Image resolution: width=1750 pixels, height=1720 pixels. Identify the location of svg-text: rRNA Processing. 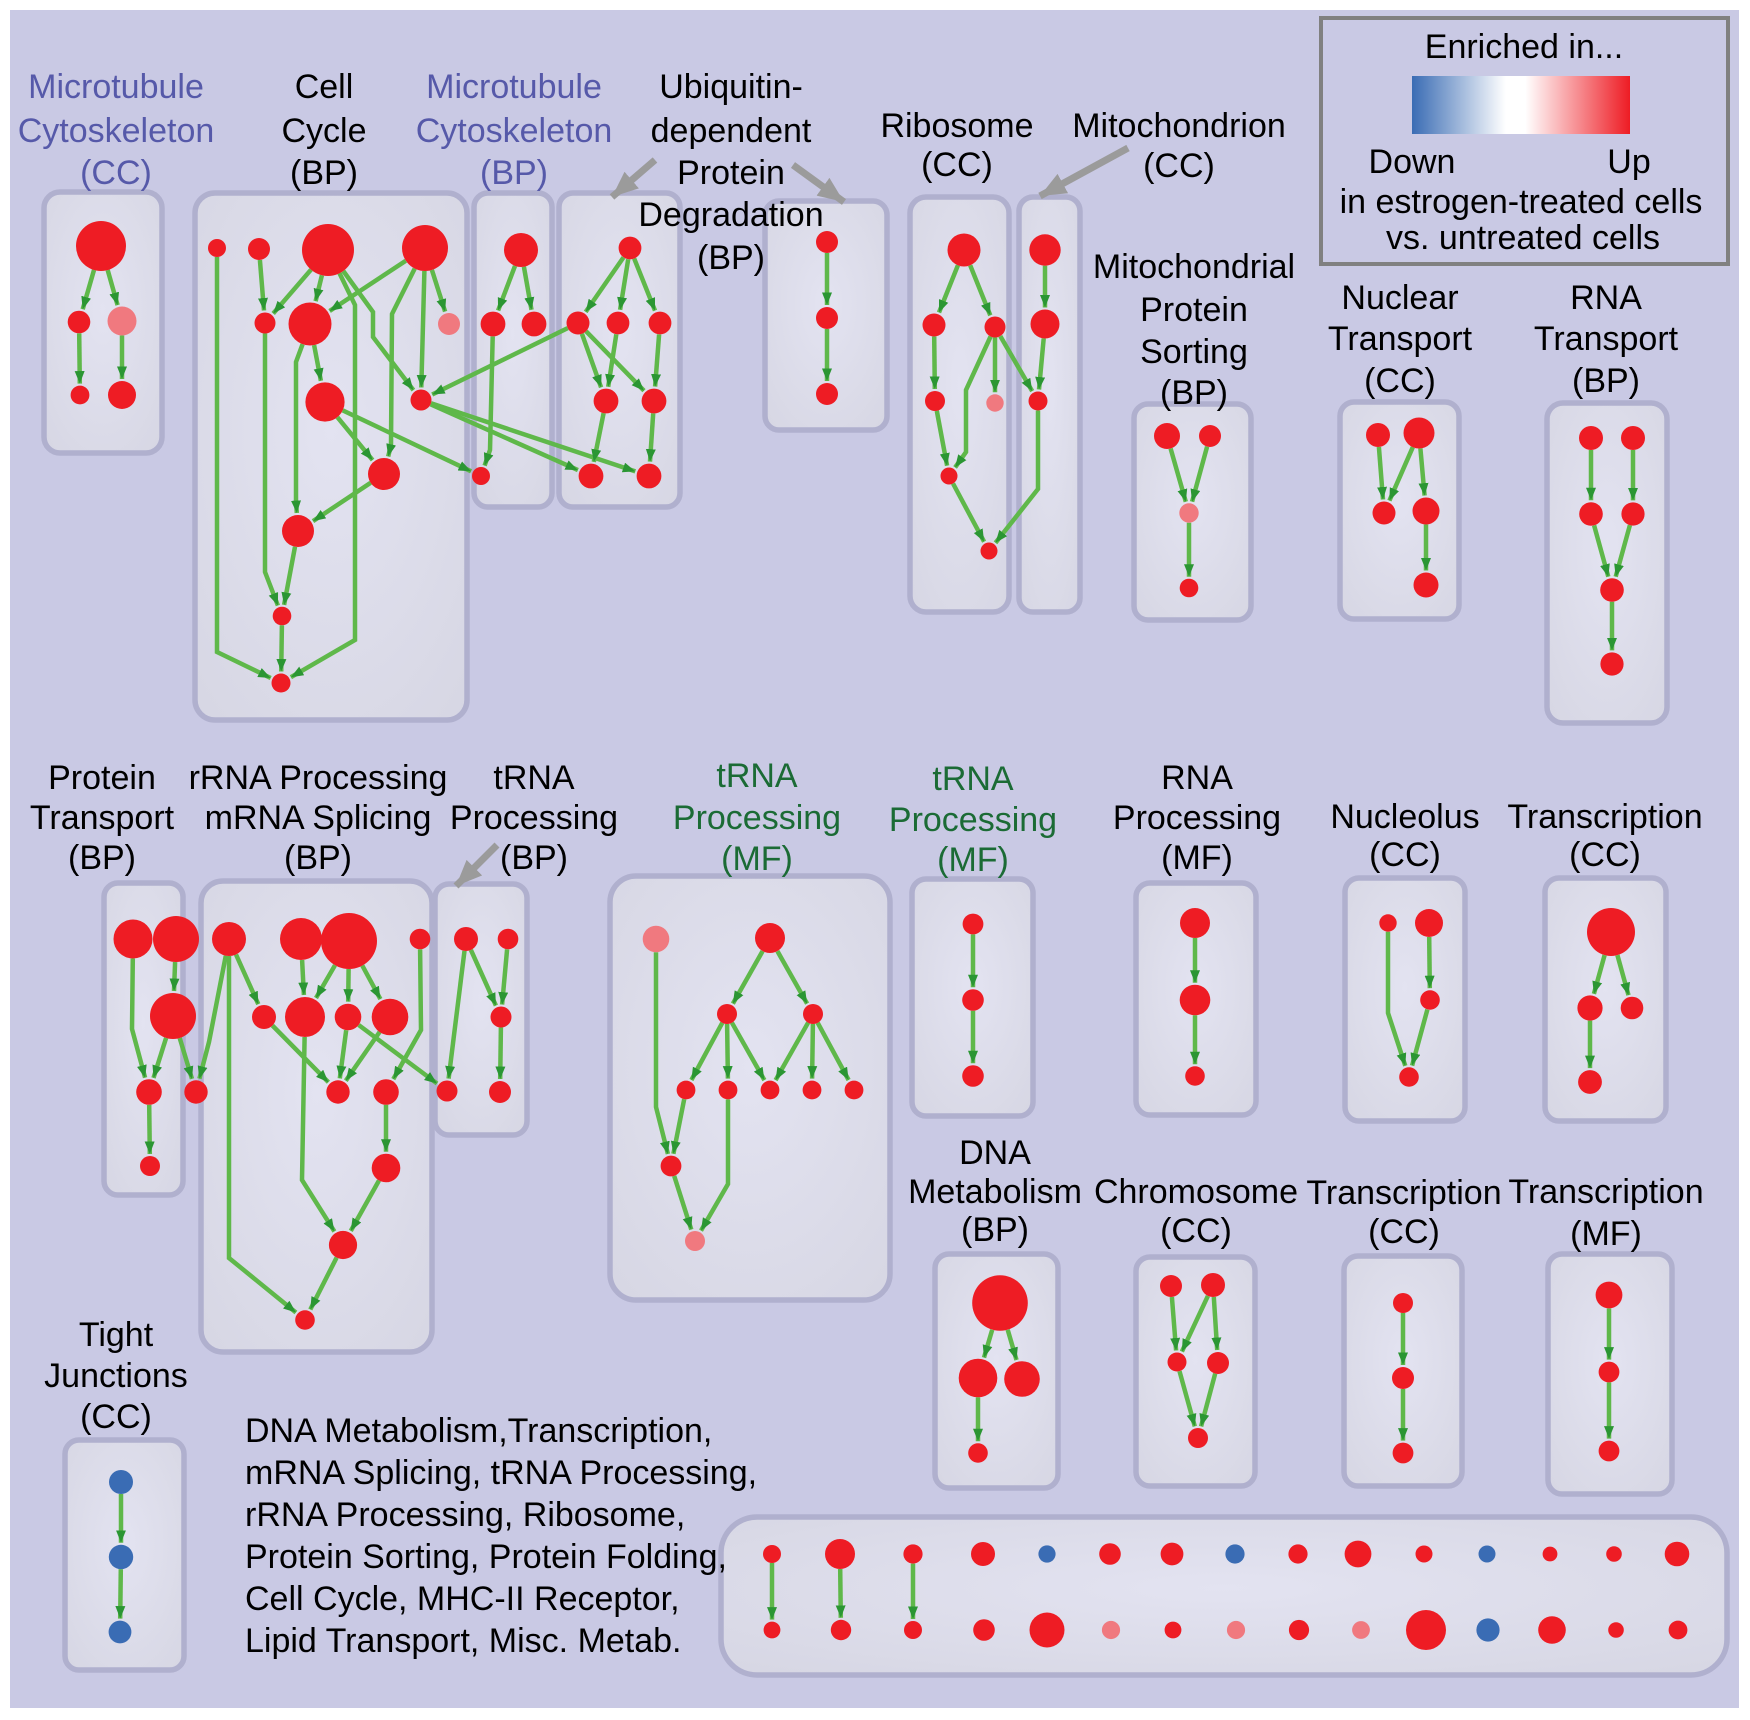
(318, 778).